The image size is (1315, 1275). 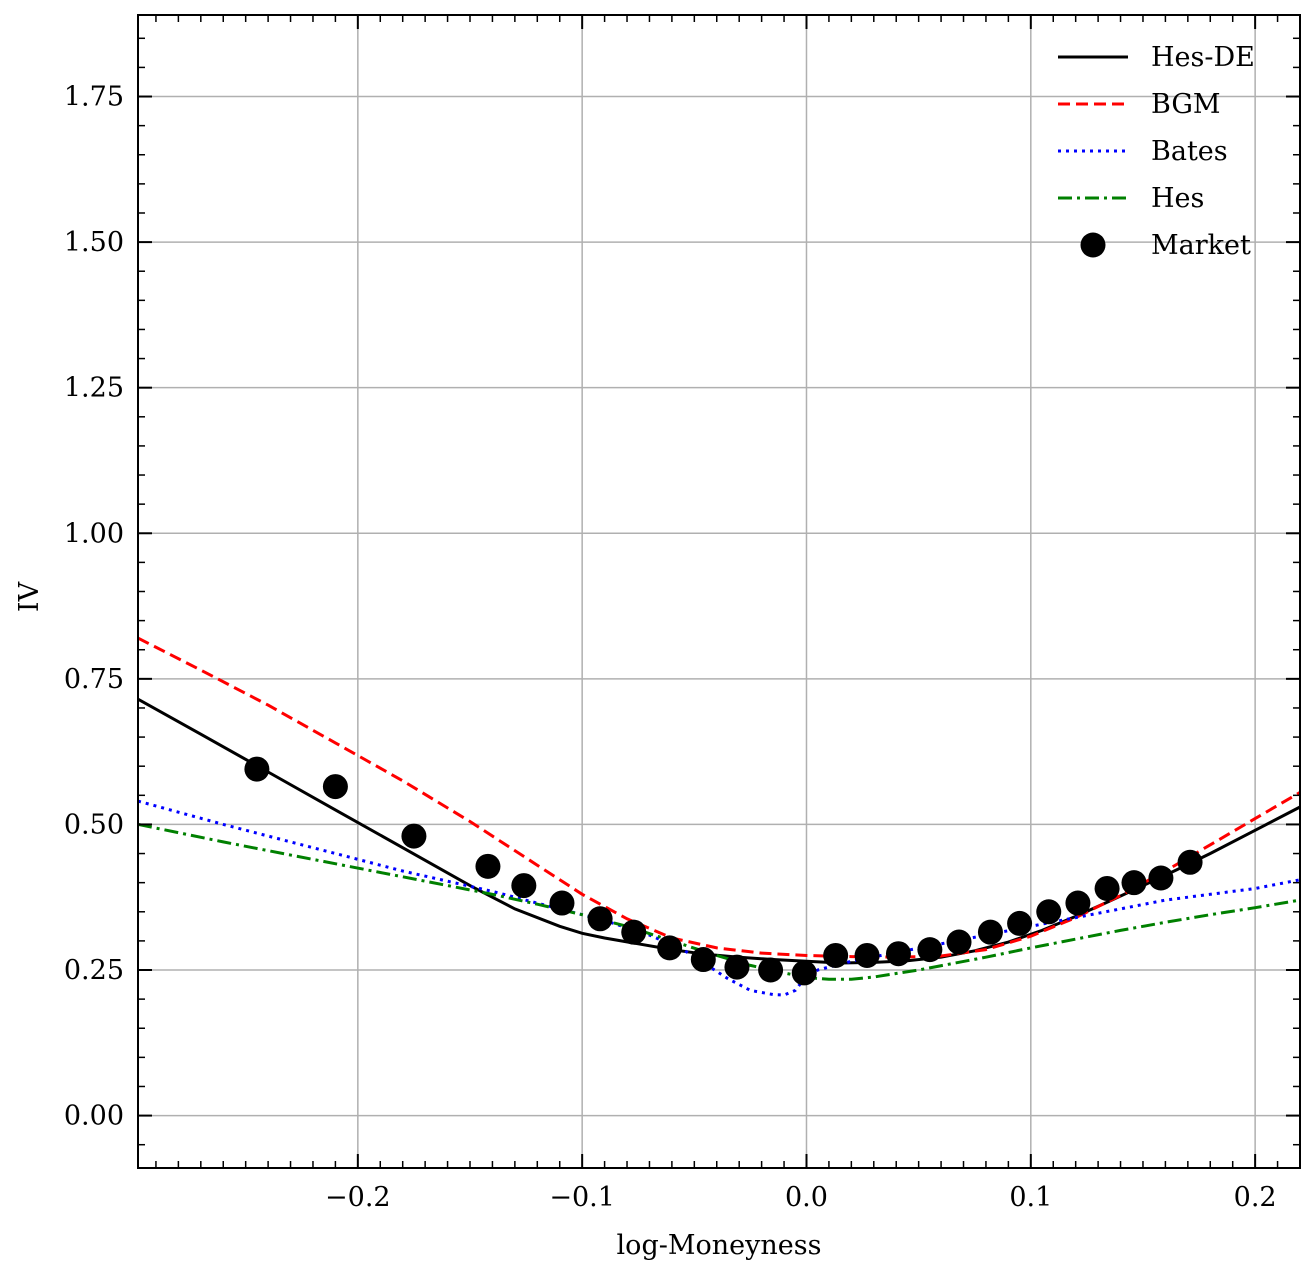 What do you see at coordinates (94, 97) in the screenshot?
I see `y-tick-label: 1.75` at bounding box center [94, 97].